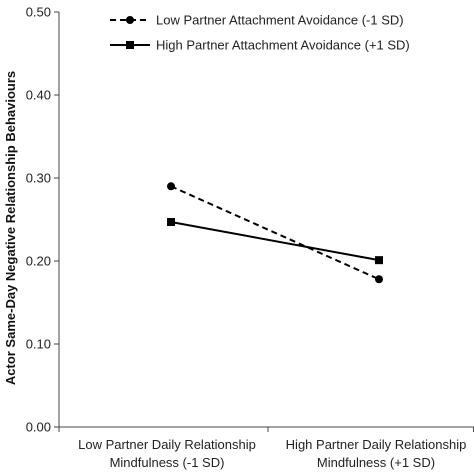 This screenshot has height=475, width=474. Describe the element at coordinates (130, 45) in the screenshot. I see `legend-marker-square` at that location.